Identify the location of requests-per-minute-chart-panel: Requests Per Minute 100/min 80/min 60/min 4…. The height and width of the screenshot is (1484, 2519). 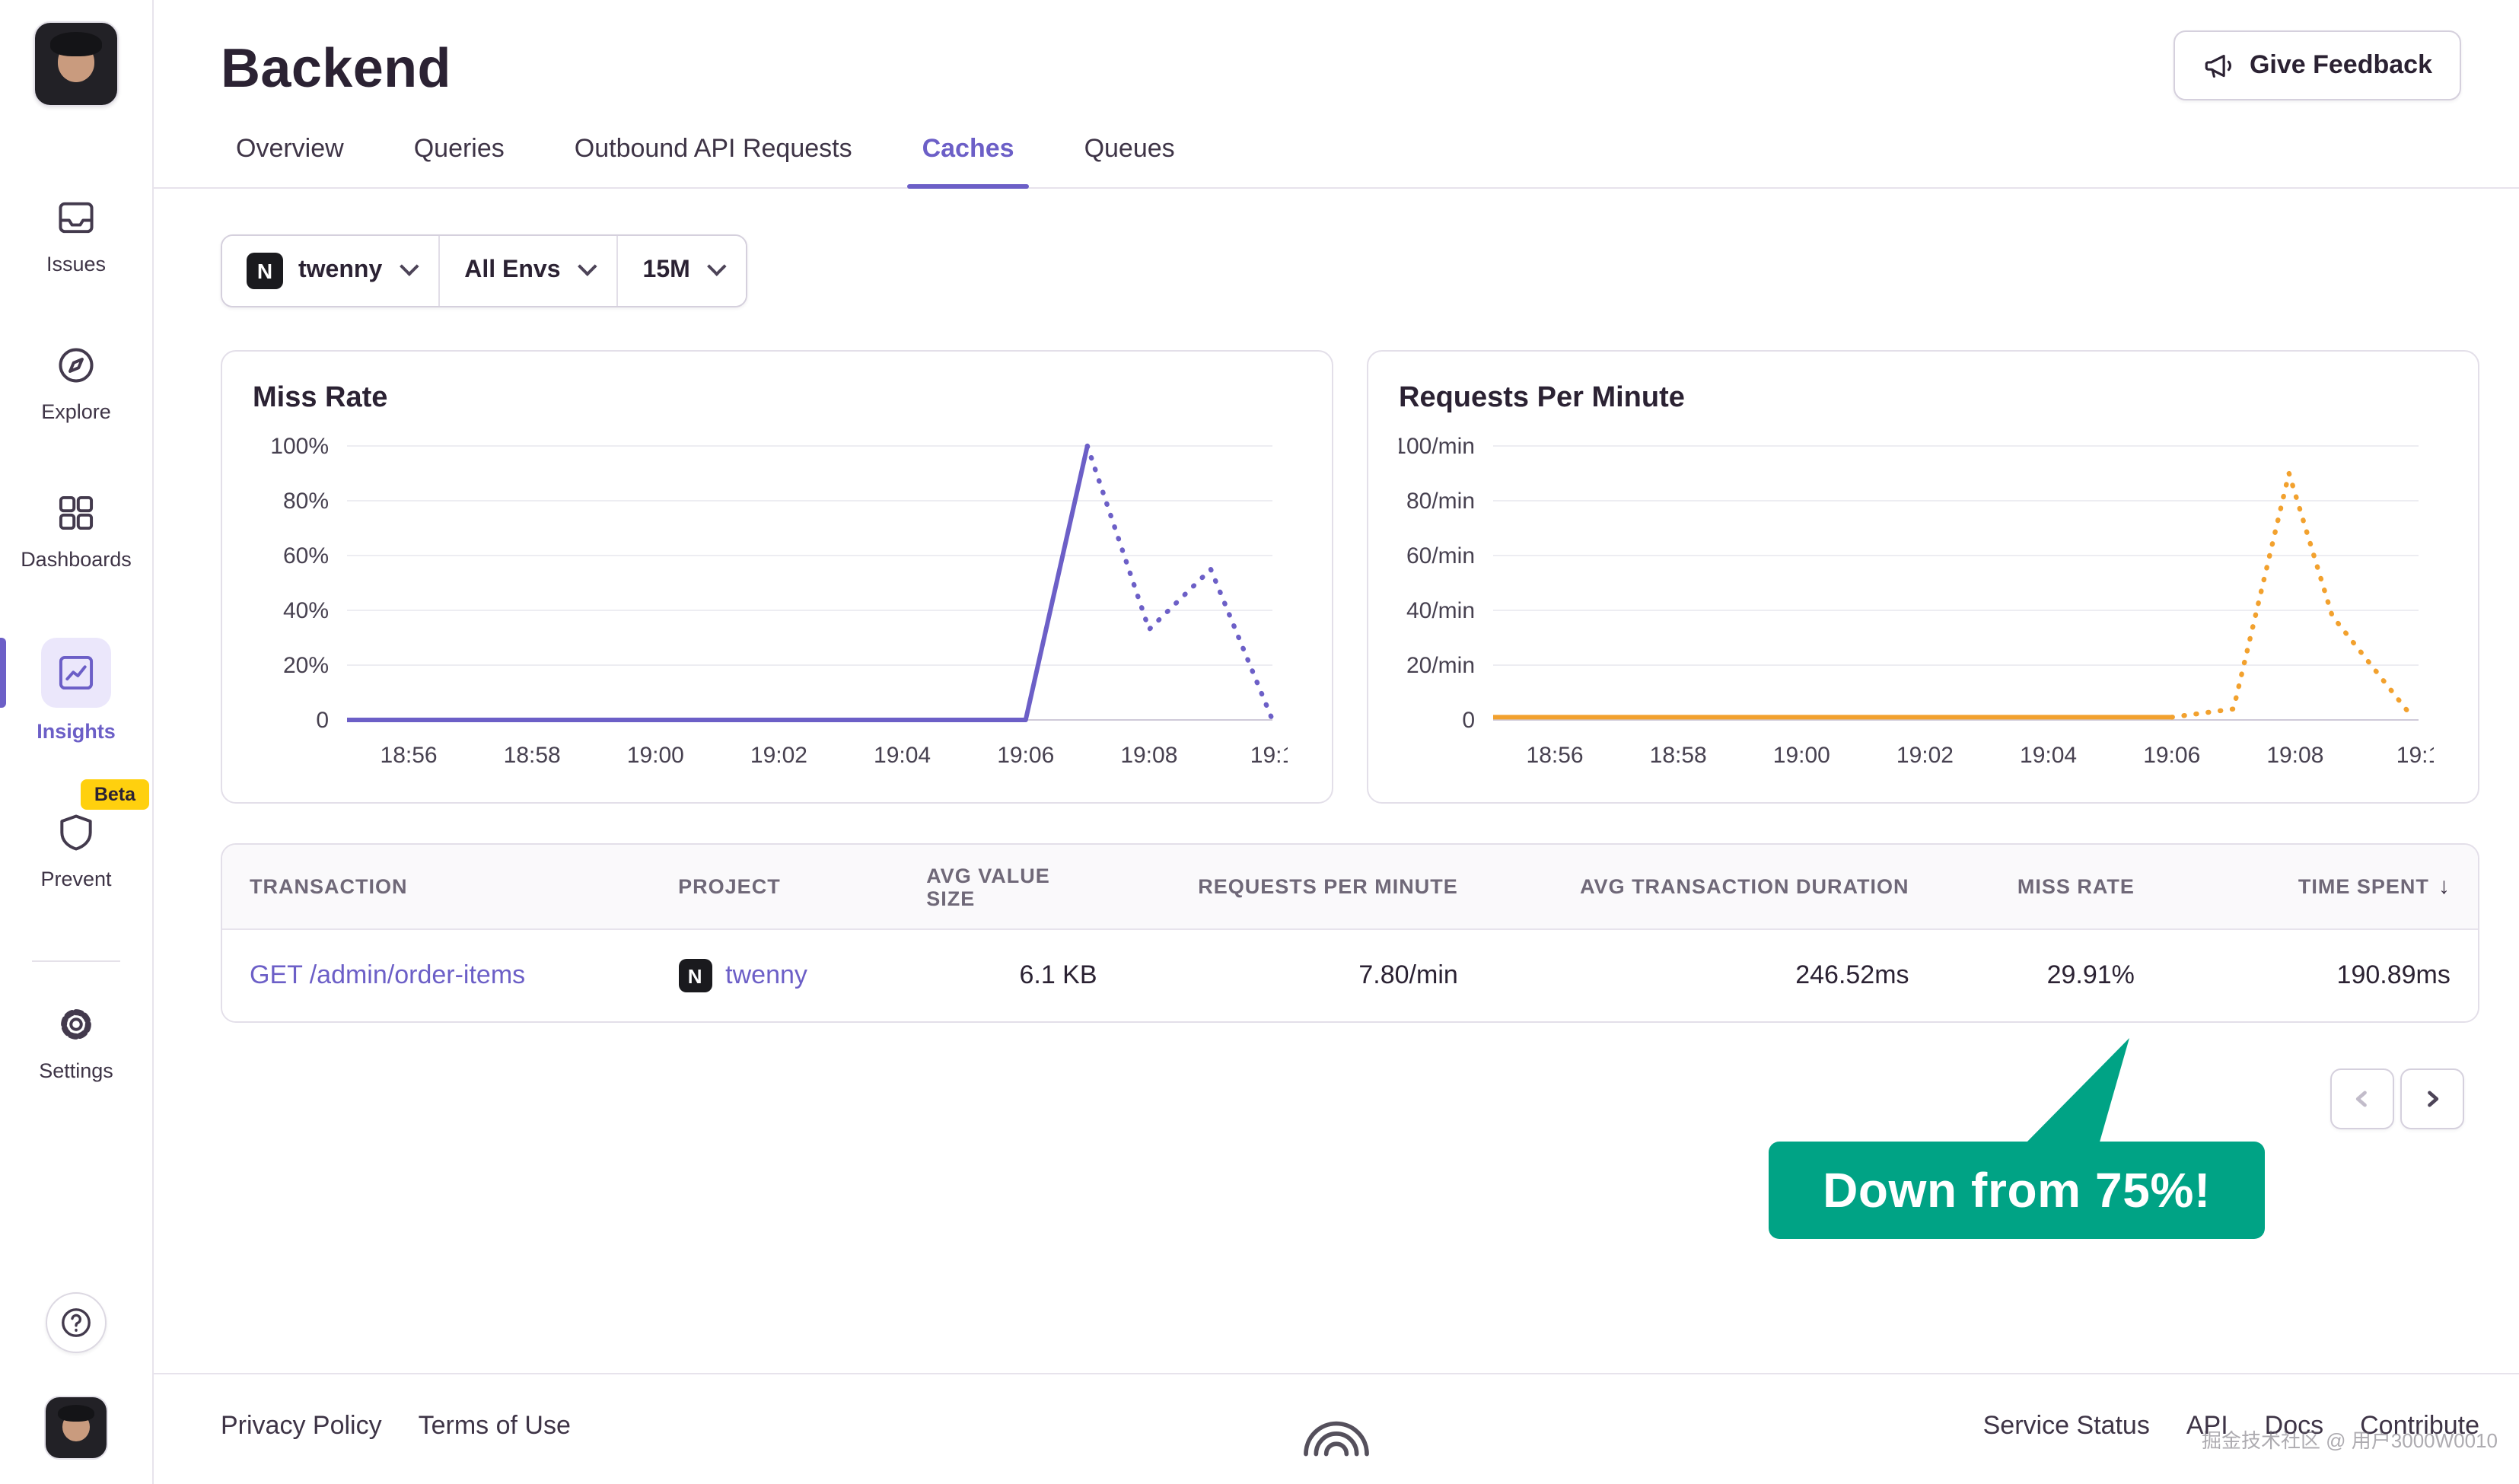
(1923, 577).